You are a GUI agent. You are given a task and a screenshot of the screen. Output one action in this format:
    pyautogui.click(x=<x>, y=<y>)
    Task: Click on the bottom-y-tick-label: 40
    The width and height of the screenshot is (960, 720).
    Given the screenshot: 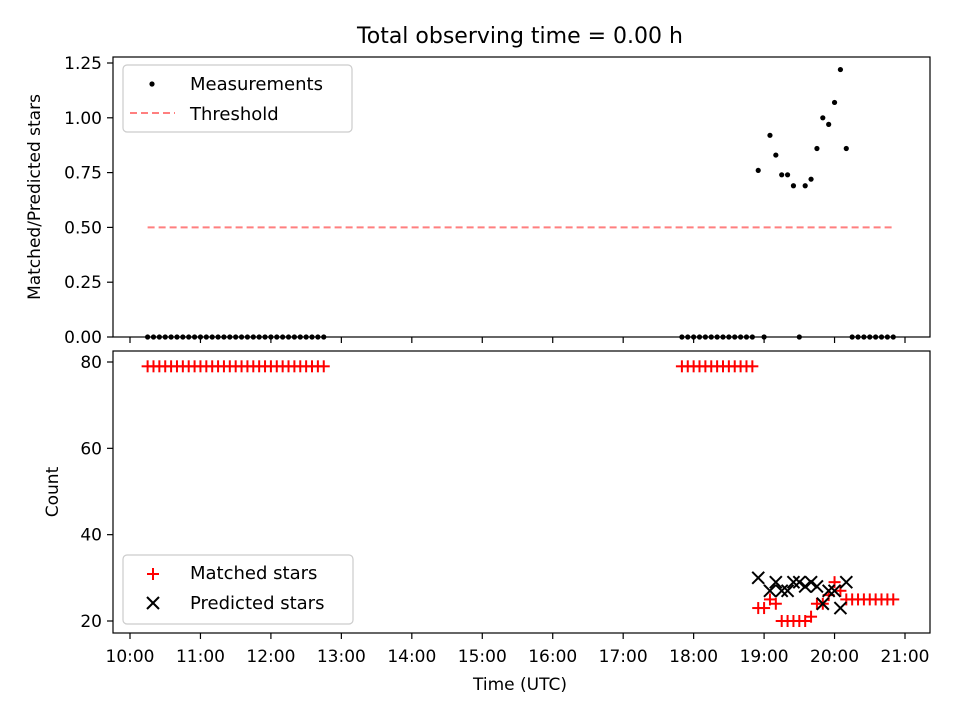 What is the action you would take?
    pyautogui.click(x=91, y=536)
    